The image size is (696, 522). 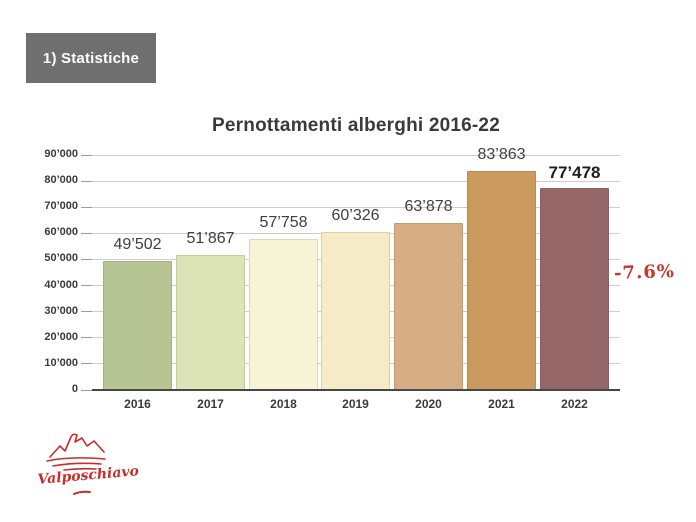 I want to click on x-axis-category-label: 2021, so click(x=501, y=404).